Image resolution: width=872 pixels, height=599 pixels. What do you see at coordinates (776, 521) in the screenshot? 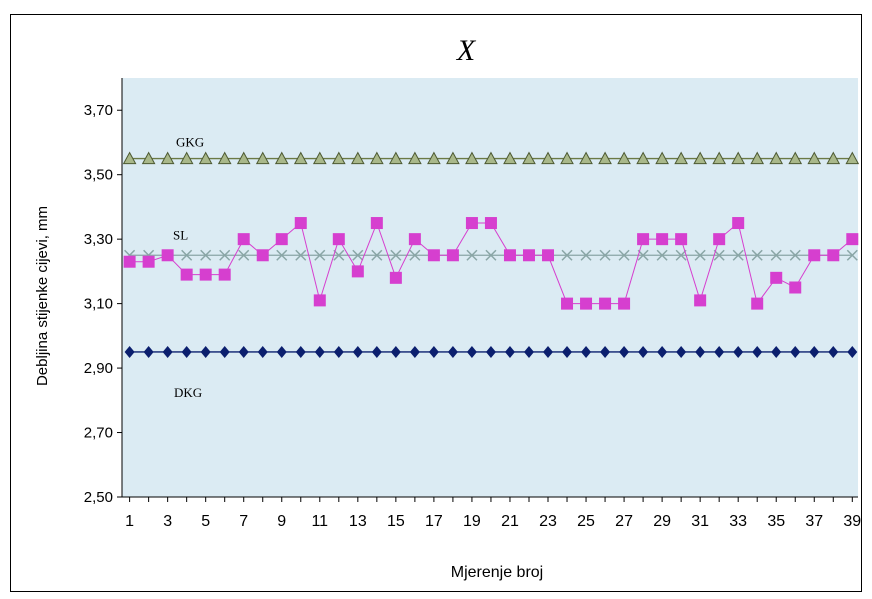
I see `x-tick-label: 35` at bounding box center [776, 521].